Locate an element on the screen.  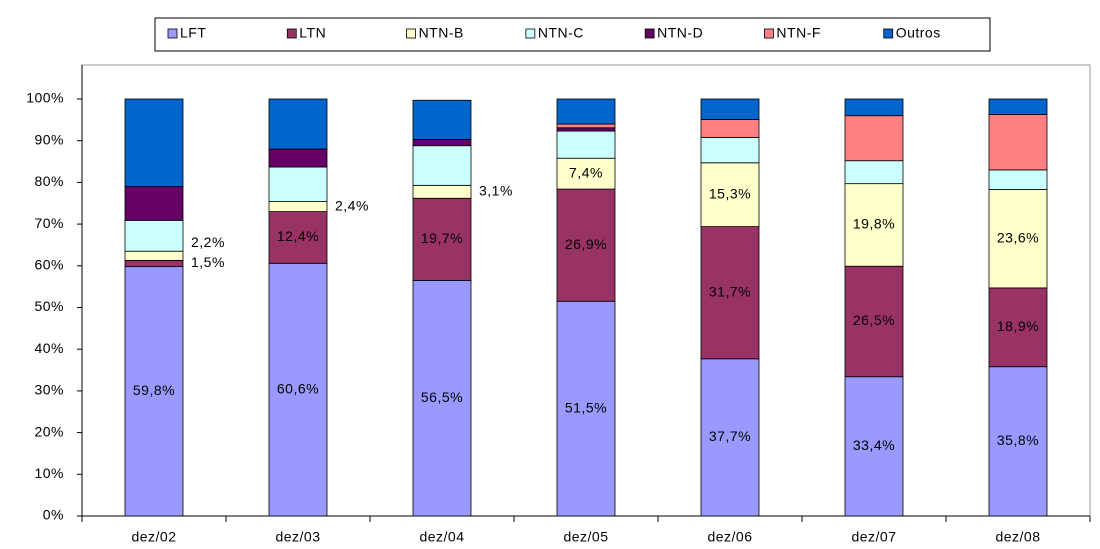
value-label: 59,8% is located at coordinates (154, 390).